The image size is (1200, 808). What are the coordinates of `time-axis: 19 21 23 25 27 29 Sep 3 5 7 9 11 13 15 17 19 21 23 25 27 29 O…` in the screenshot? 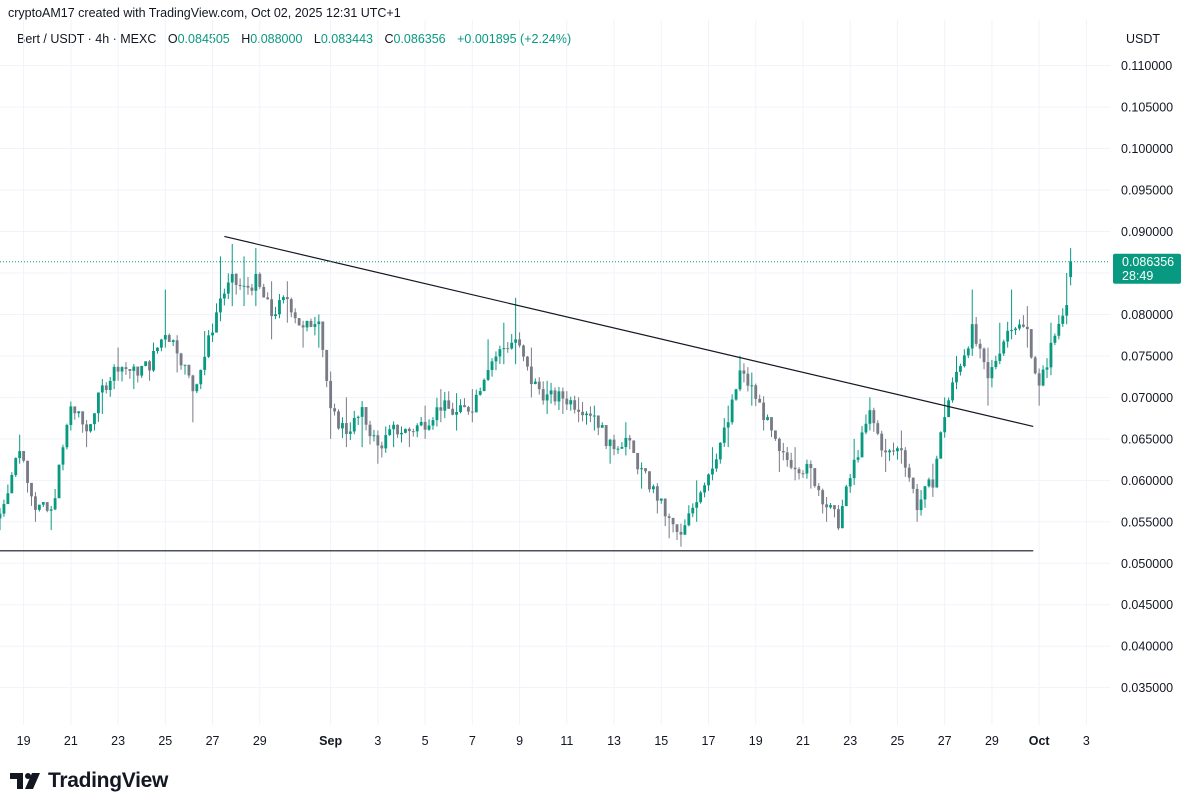 It's located at (553, 741).